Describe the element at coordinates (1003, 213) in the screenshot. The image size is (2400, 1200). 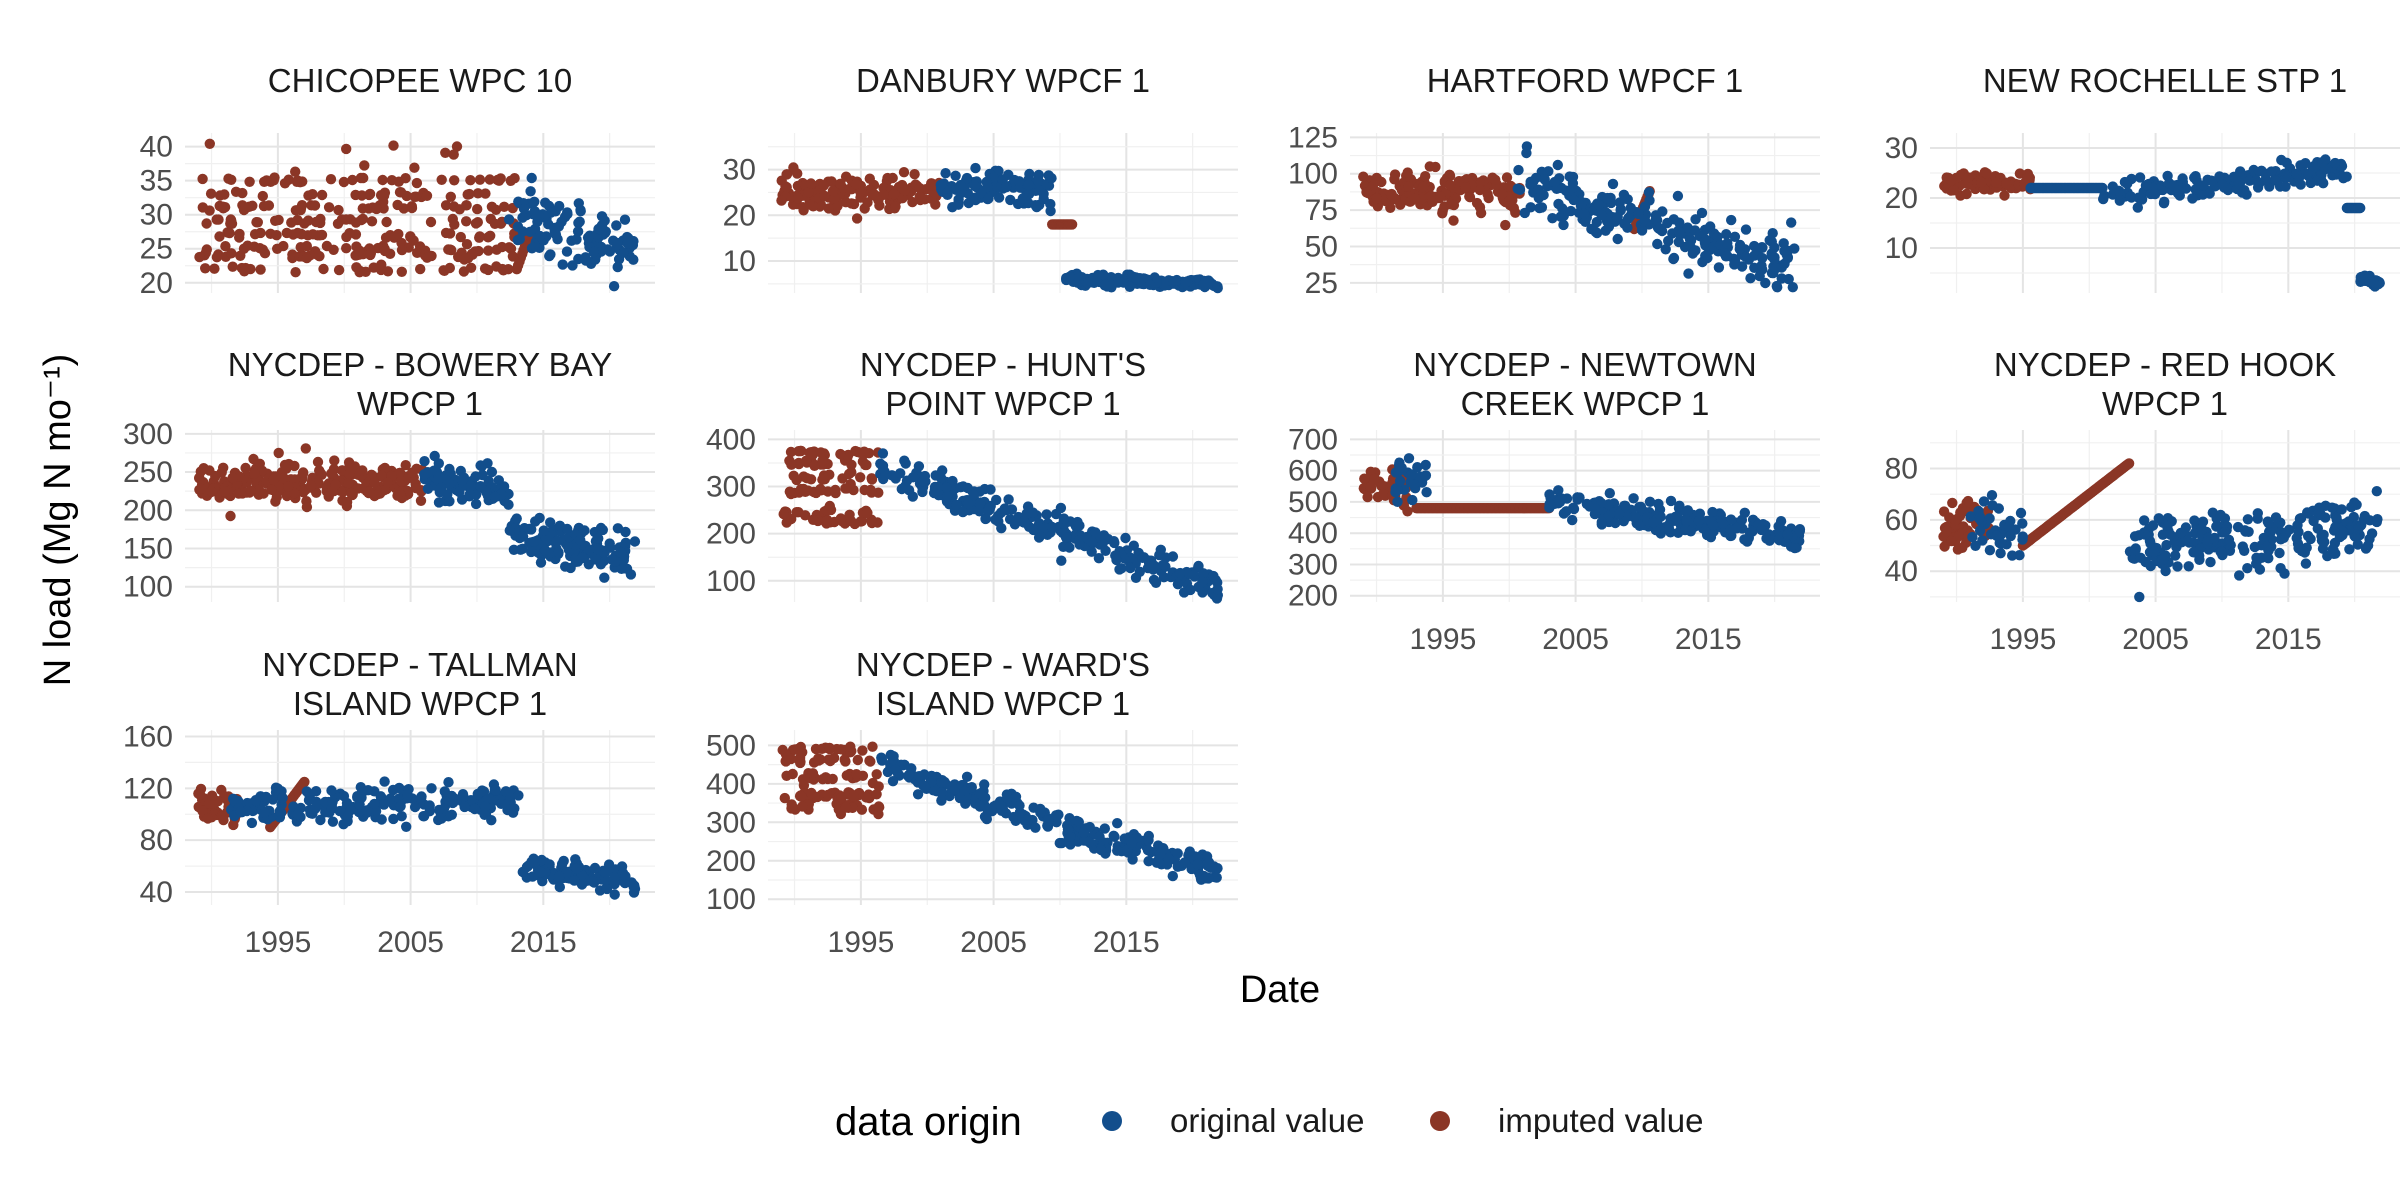
I see `panel-background` at that location.